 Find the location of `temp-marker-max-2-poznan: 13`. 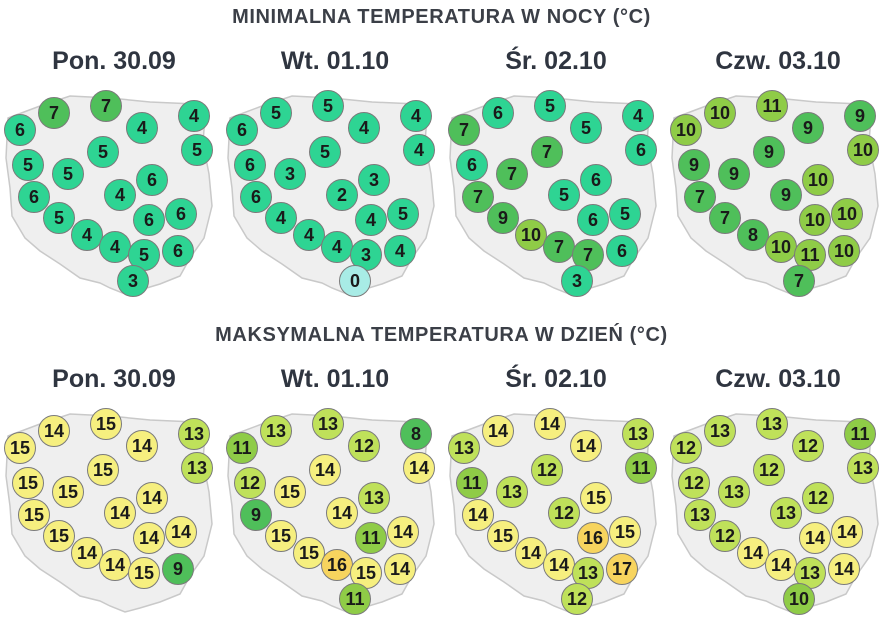

temp-marker-max-2-poznan: 13 is located at coordinates (512, 492).